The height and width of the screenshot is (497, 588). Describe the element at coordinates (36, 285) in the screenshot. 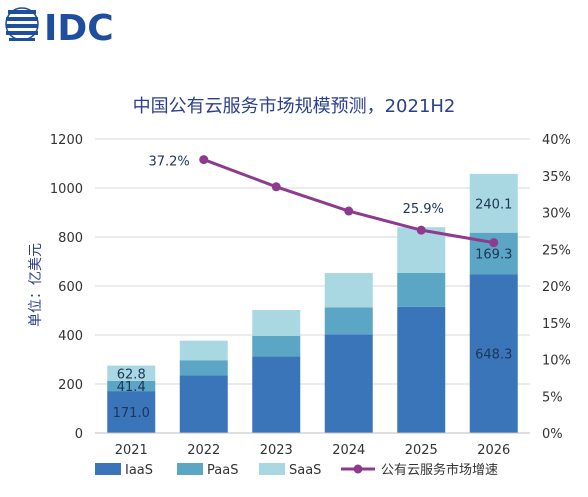

I see `y-axis-label: 单位：亿美元` at that location.